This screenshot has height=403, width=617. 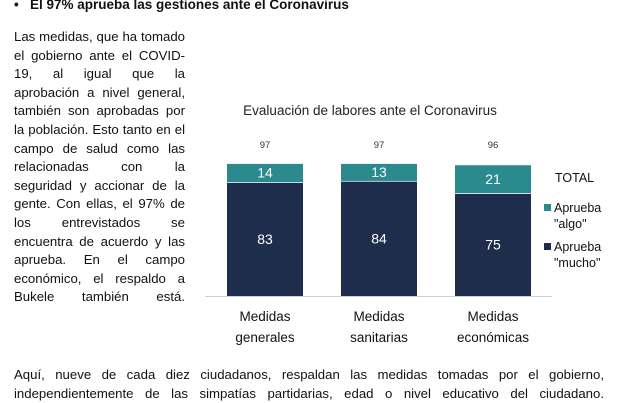 I want to click on data-label: 75, so click(x=493, y=245).